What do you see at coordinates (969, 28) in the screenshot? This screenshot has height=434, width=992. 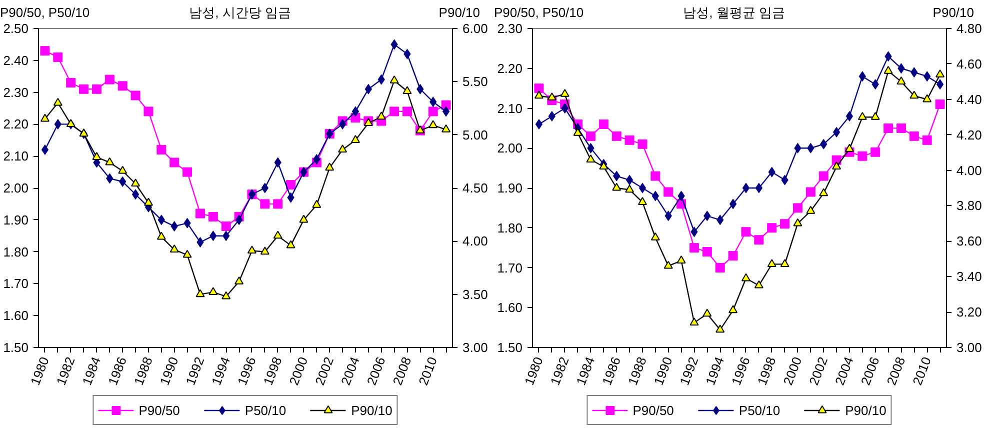 I see `y2-tick-label: 4.80` at bounding box center [969, 28].